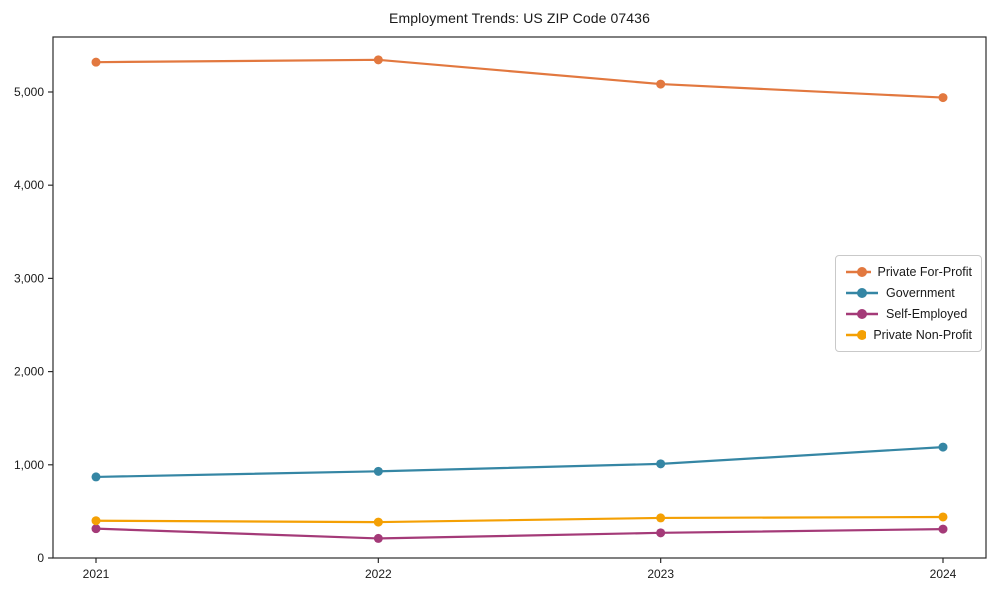  Describe the element at coordinates (29, 92) in the screenshot. I see `y-tick-label: 5,000` at that location.